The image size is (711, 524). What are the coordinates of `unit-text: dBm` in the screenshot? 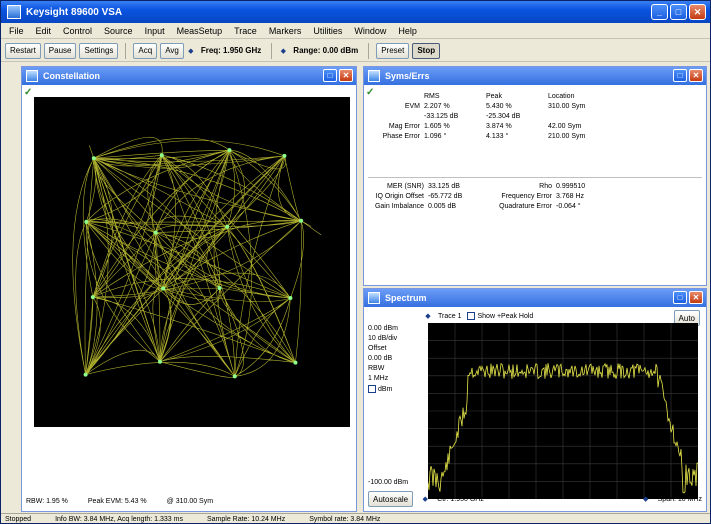 It's located at (385, 389).